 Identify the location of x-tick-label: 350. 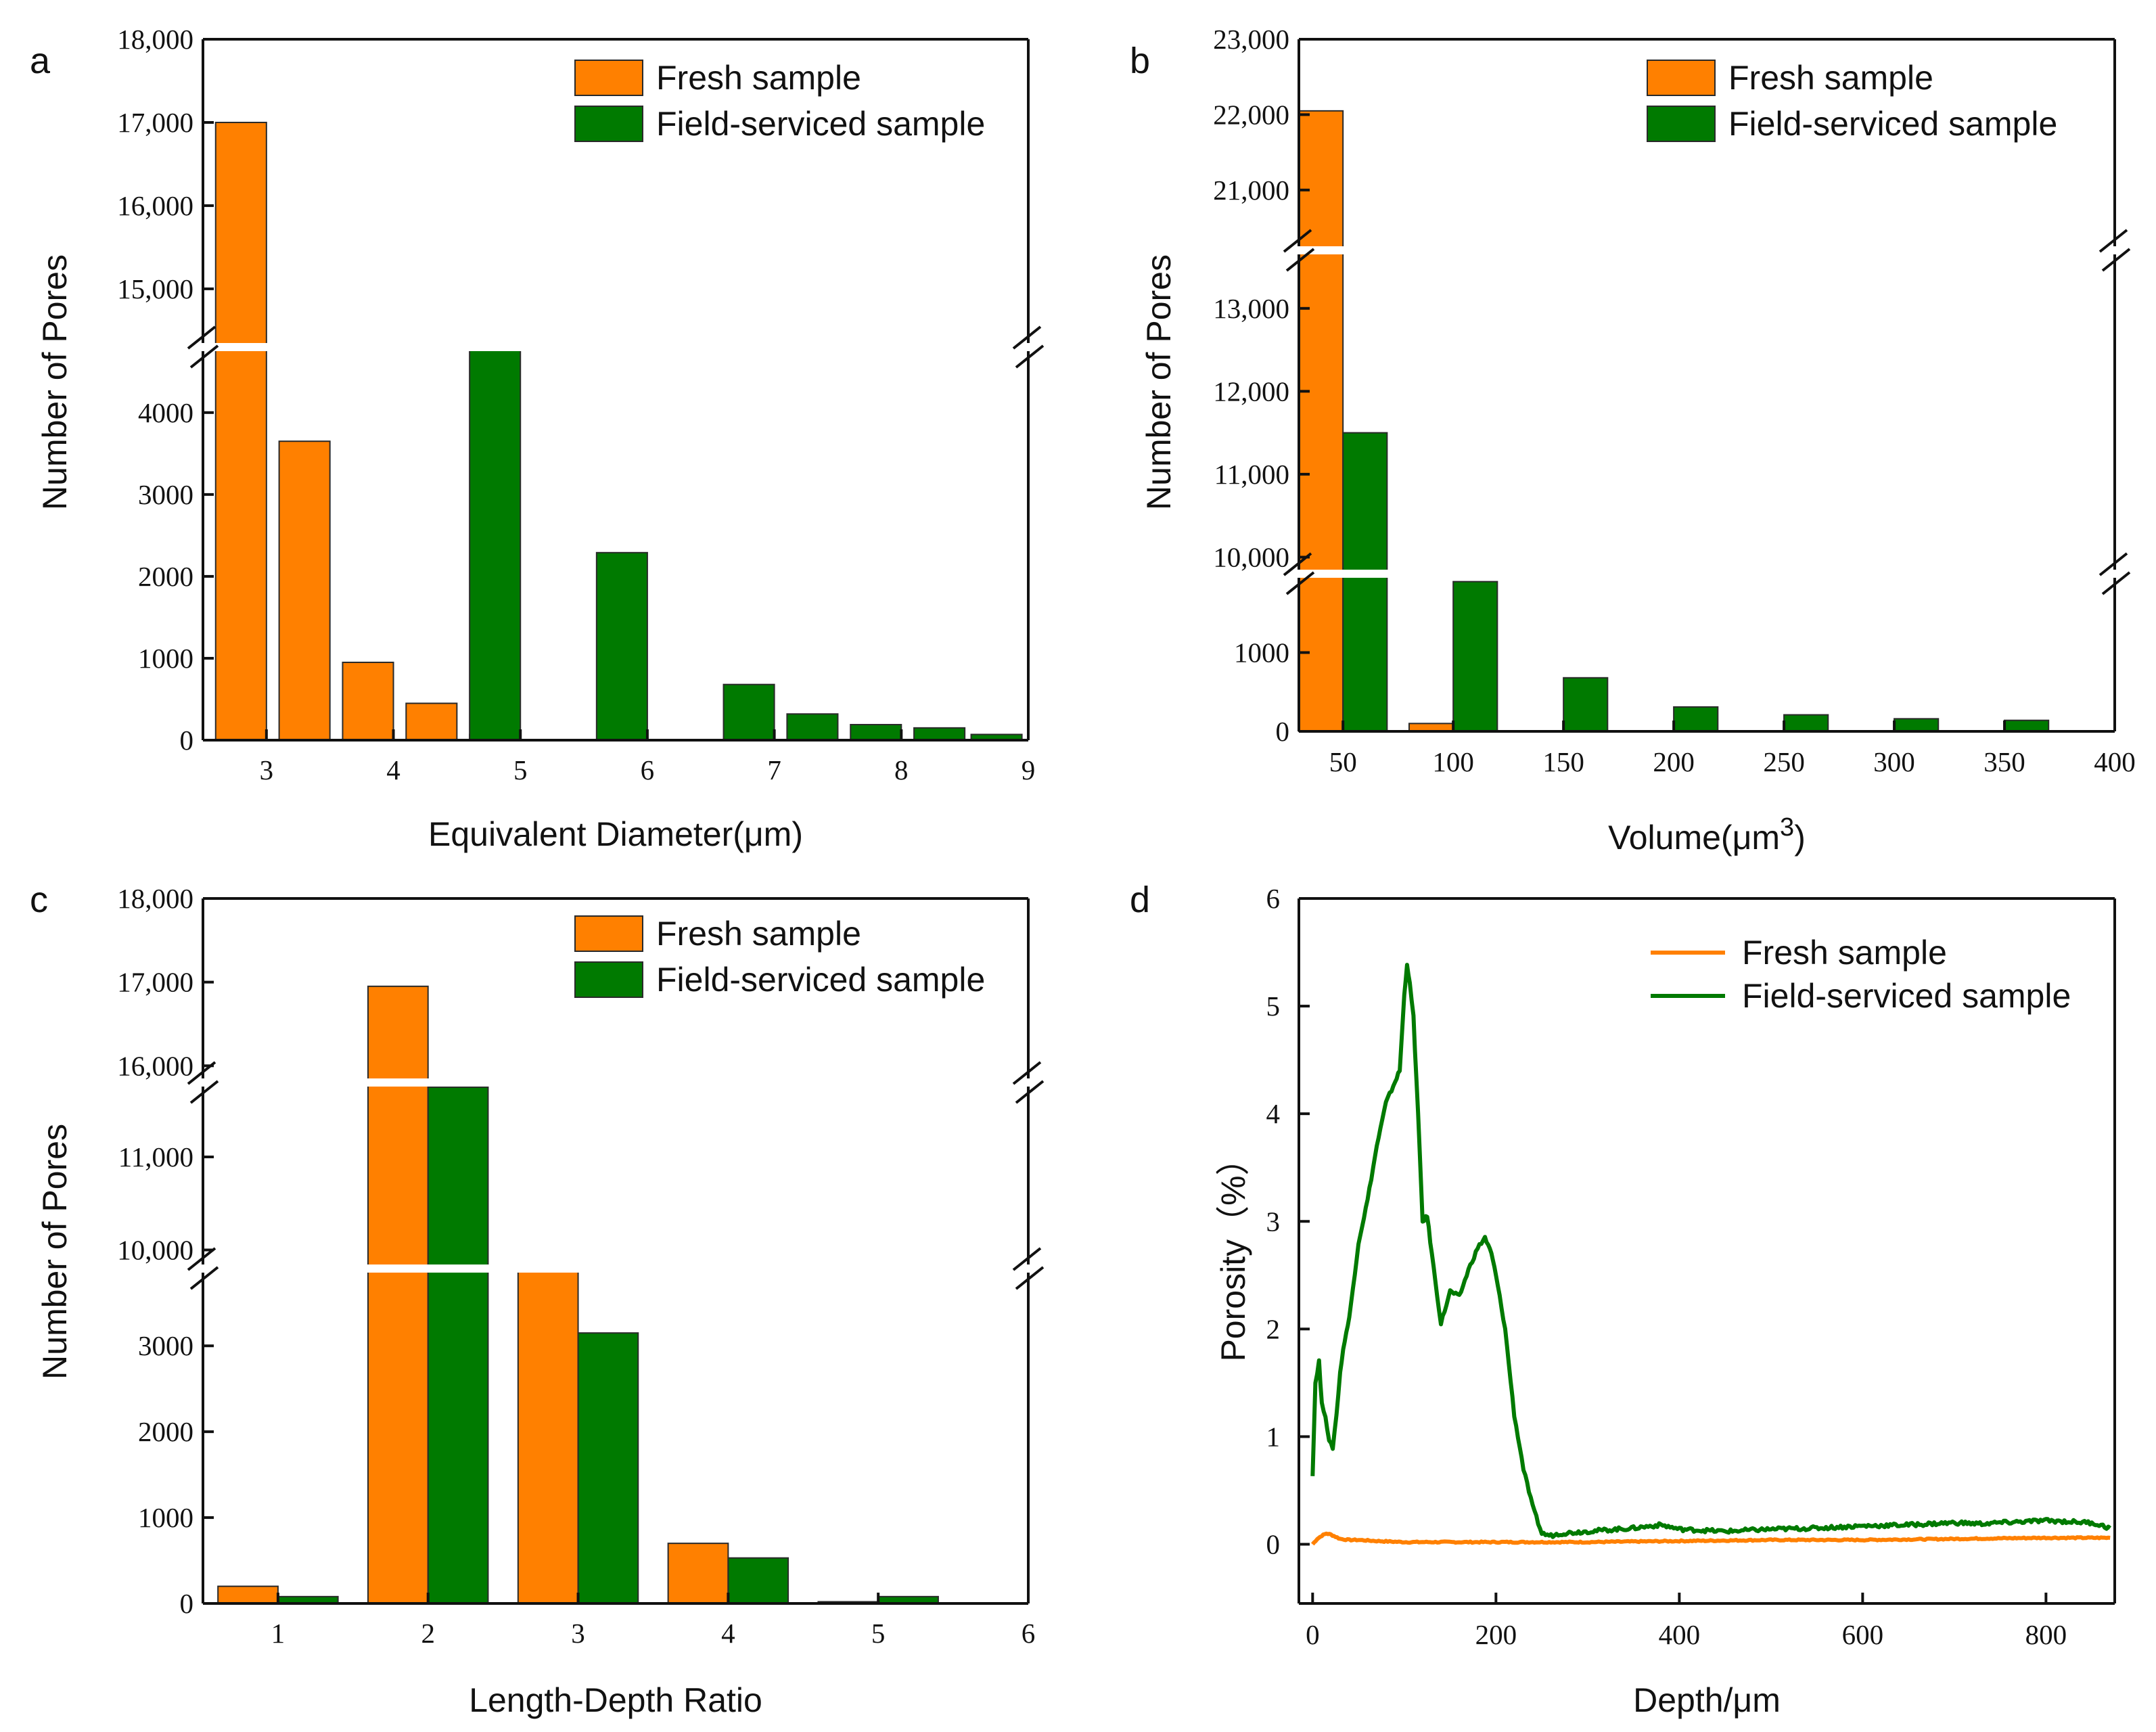
(2004, 761).